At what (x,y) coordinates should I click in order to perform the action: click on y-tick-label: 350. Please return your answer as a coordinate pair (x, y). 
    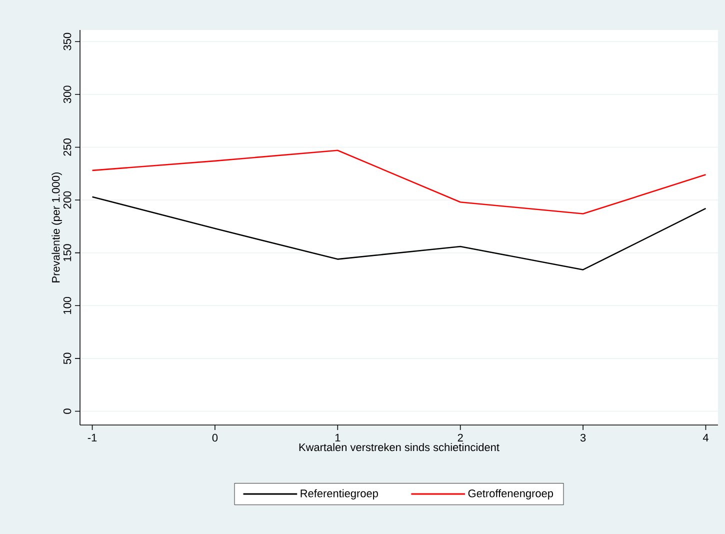
    Looking at the image, I should click on (67, 41).